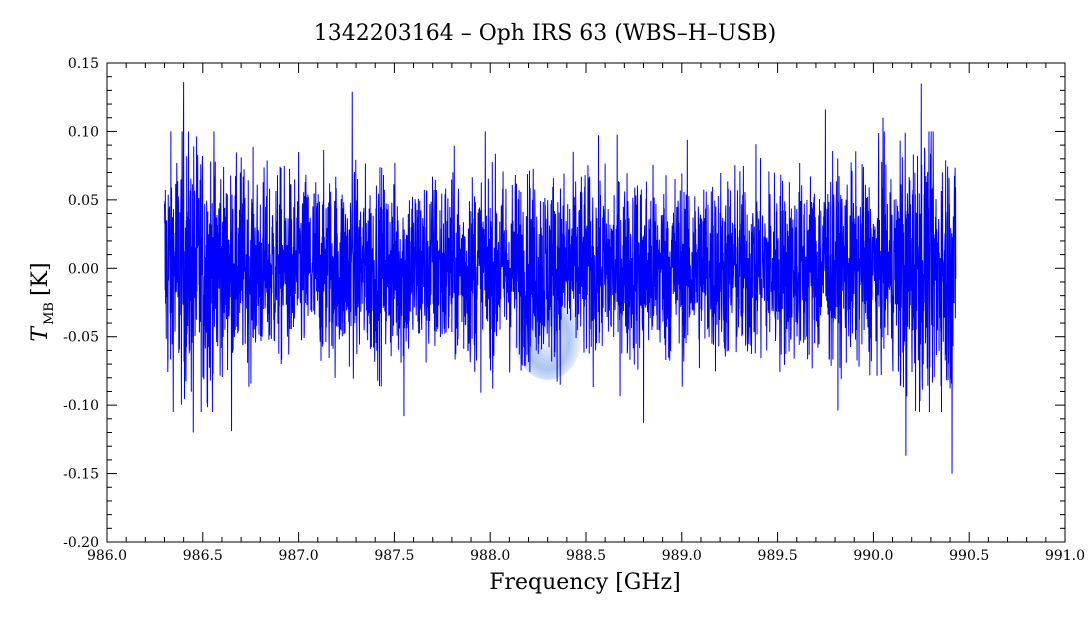 This screenshot has width=1090, height=618. Describe the element at coordinates (585, 582) in the screenshot. I see `x-axis-label: Frequency [GHz]` at that location.